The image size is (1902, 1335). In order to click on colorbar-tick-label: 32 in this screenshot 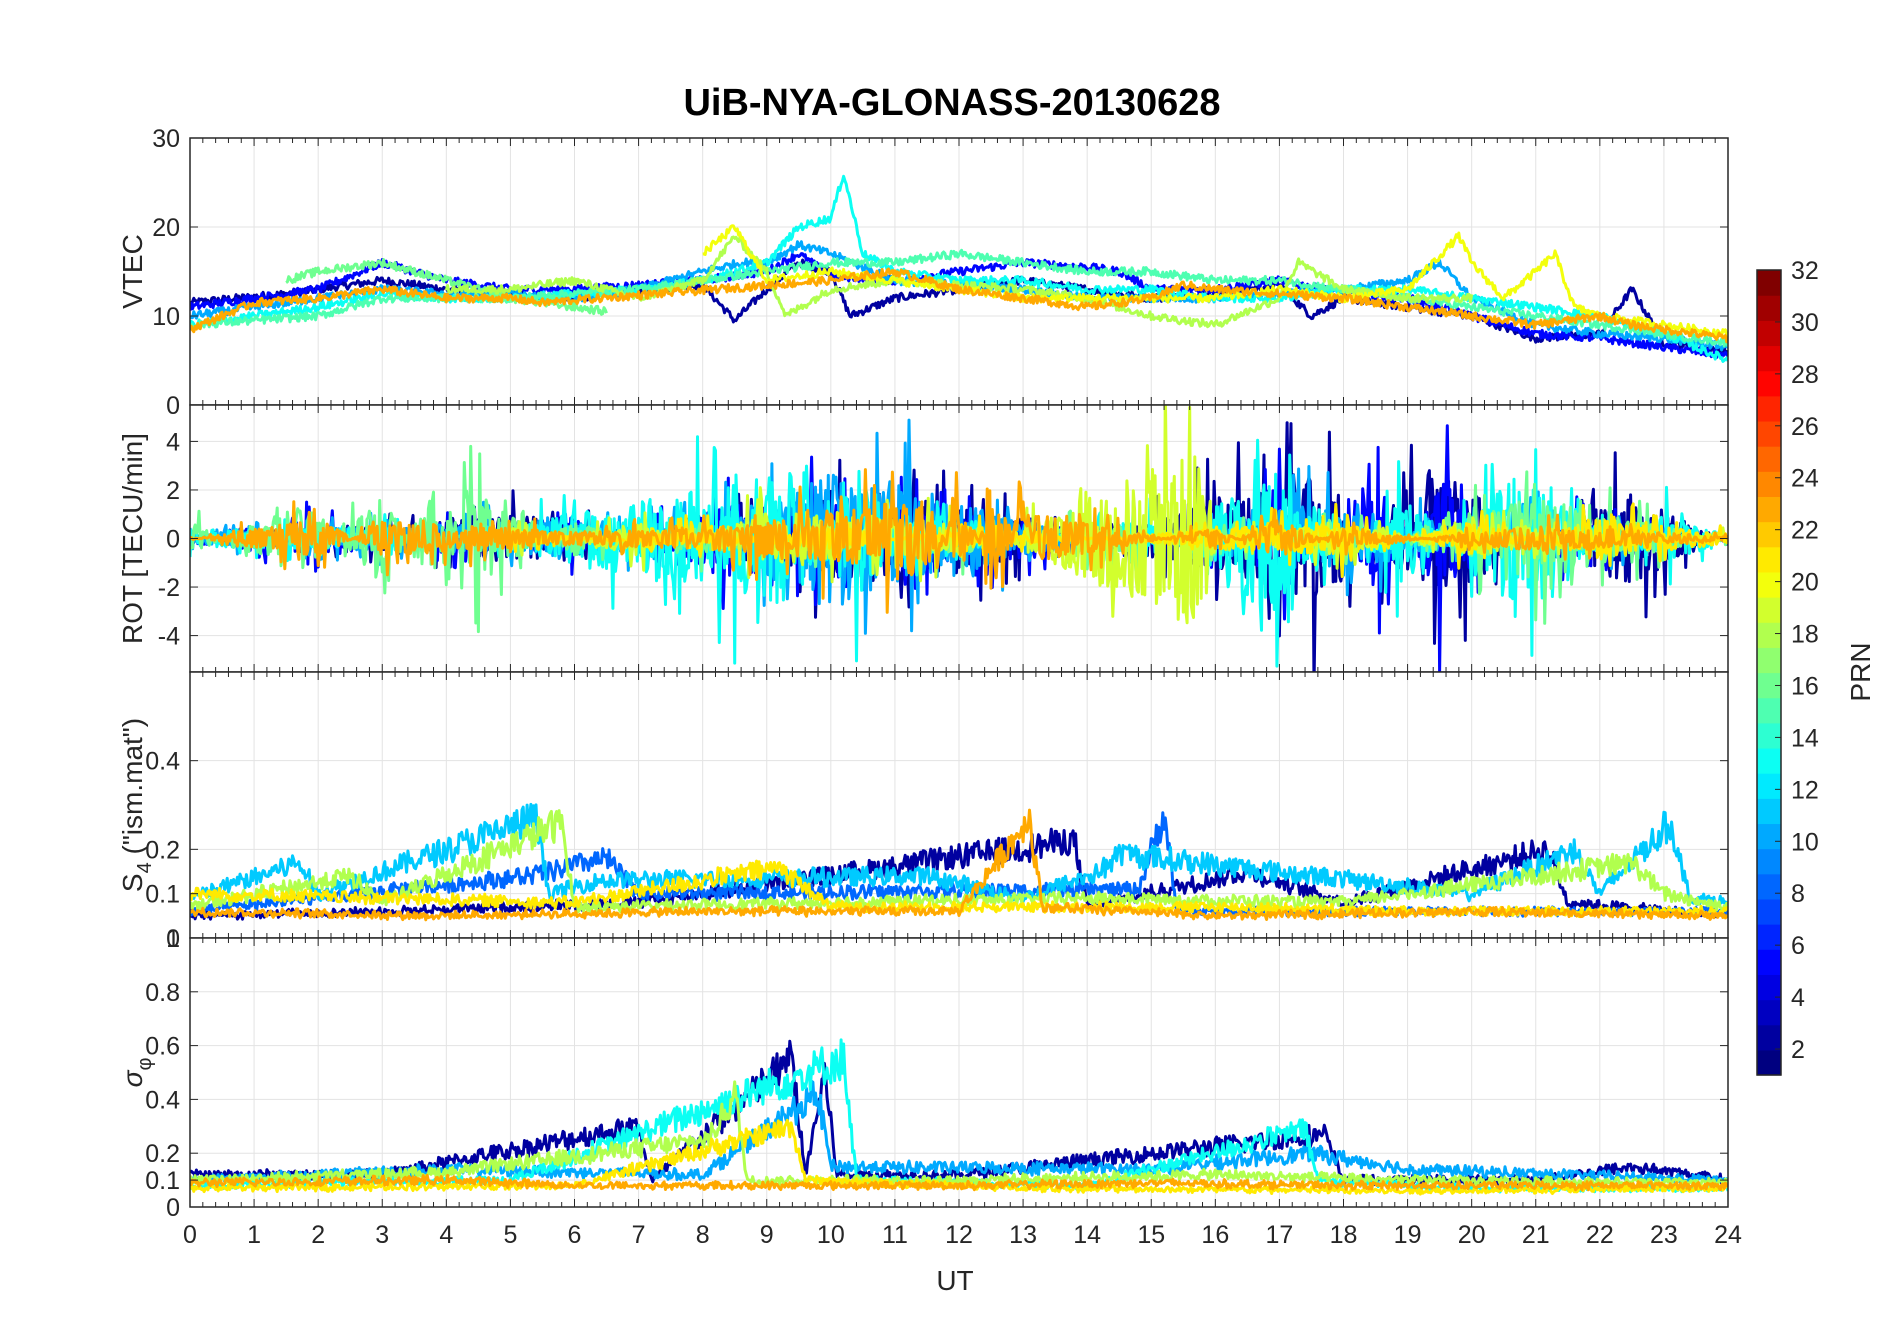, I will do `click(1805, 271)`.